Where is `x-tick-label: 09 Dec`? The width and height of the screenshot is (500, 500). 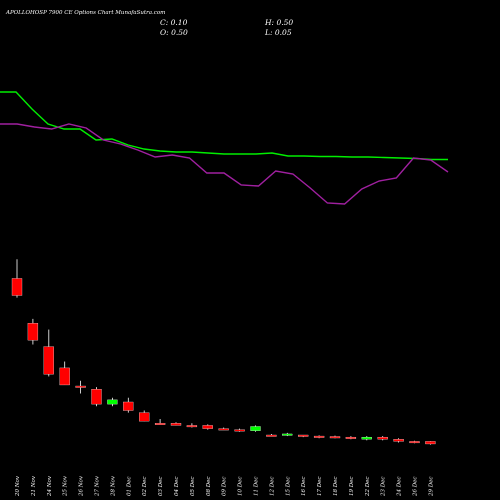
x-tick-label: 09 Dec is located at coordinates (225, 487).